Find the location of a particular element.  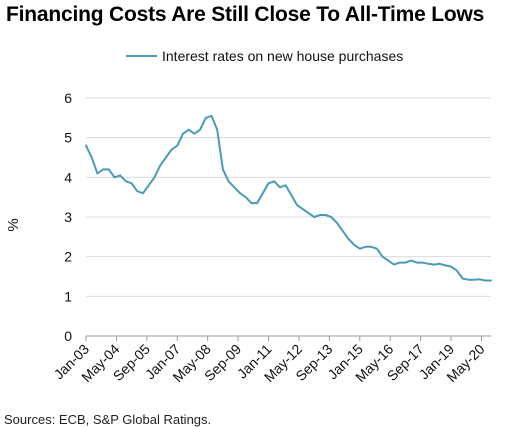

y-axis-title: % is located at coordinates (13, 224).